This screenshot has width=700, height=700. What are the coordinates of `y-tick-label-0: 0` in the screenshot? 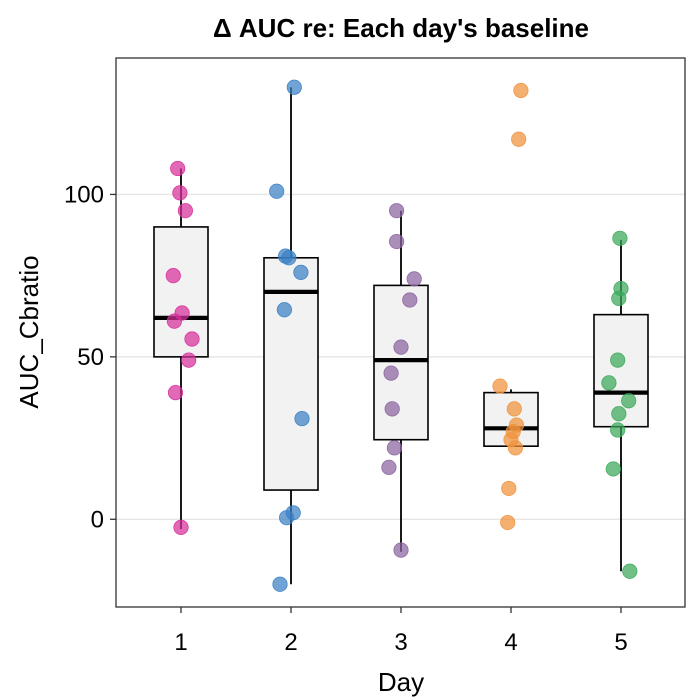 It's located at (97, 519).